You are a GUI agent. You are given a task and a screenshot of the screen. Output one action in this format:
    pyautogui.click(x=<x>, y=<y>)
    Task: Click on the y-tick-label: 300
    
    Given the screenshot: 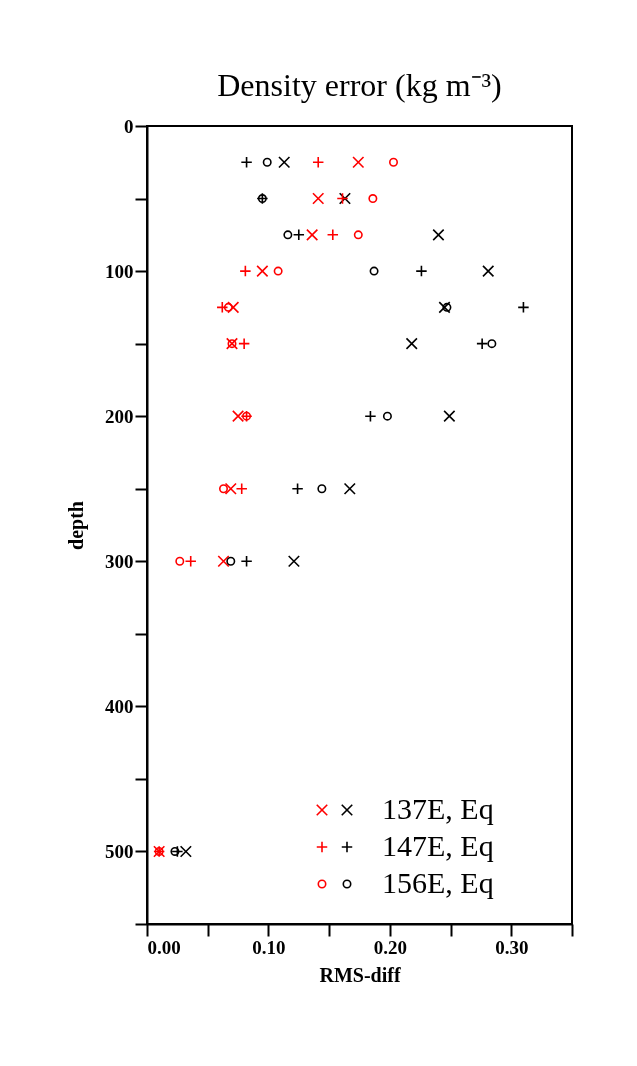 What is the action you would take?
    pyautogui.click(x=119, y=561)
    